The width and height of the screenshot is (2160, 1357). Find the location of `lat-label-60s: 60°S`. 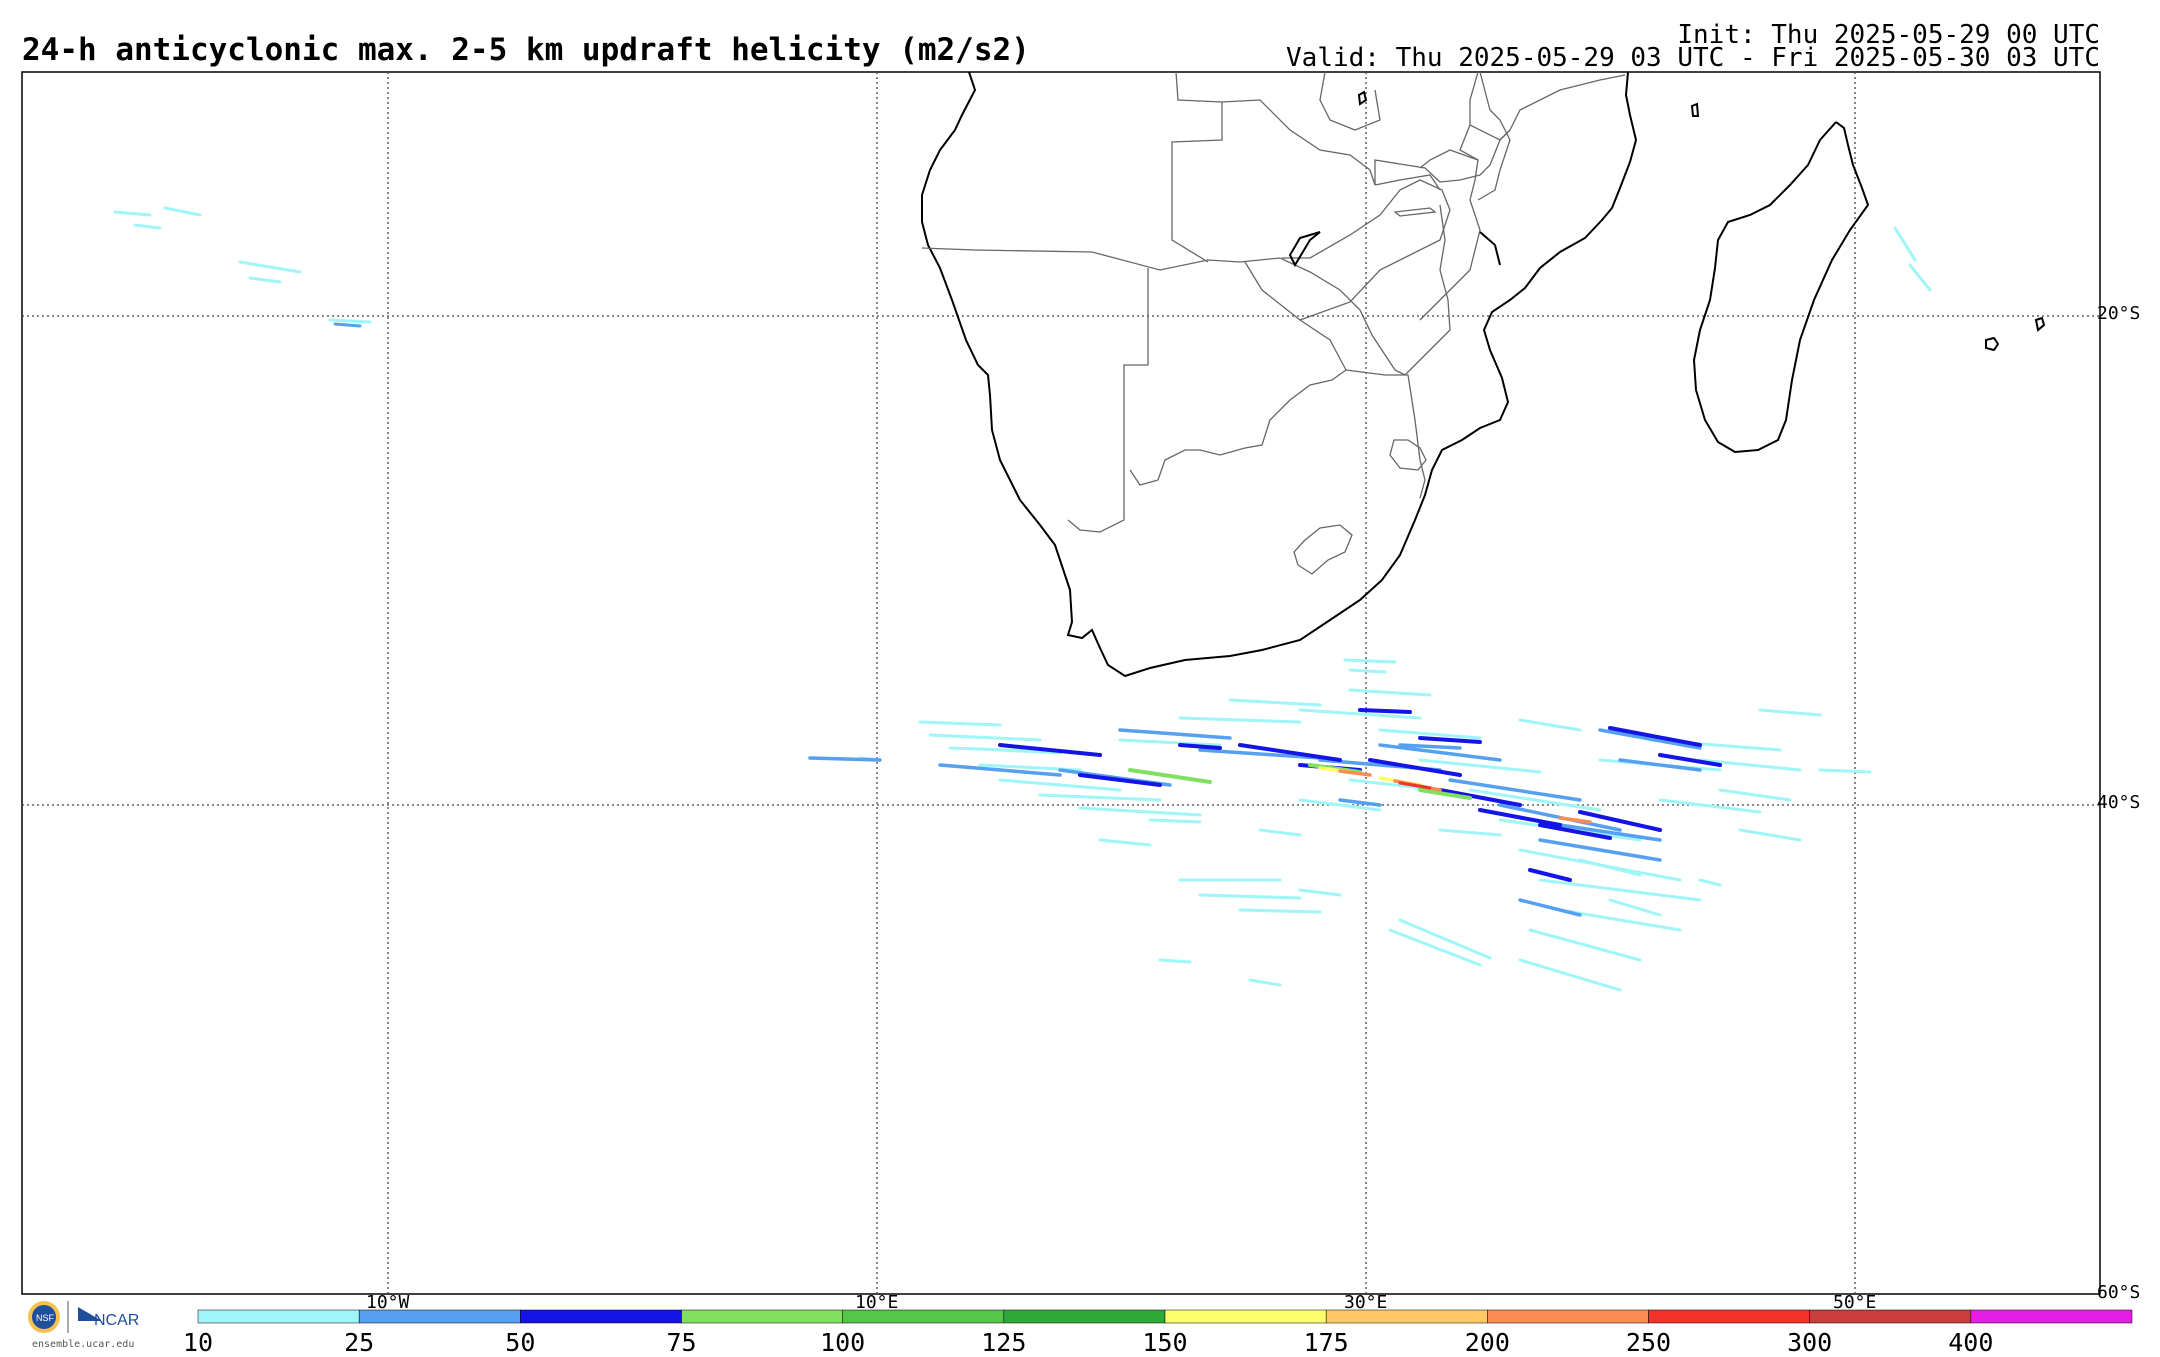

lat-label-60s: 60°S is located at coordinates (2119, 1292).